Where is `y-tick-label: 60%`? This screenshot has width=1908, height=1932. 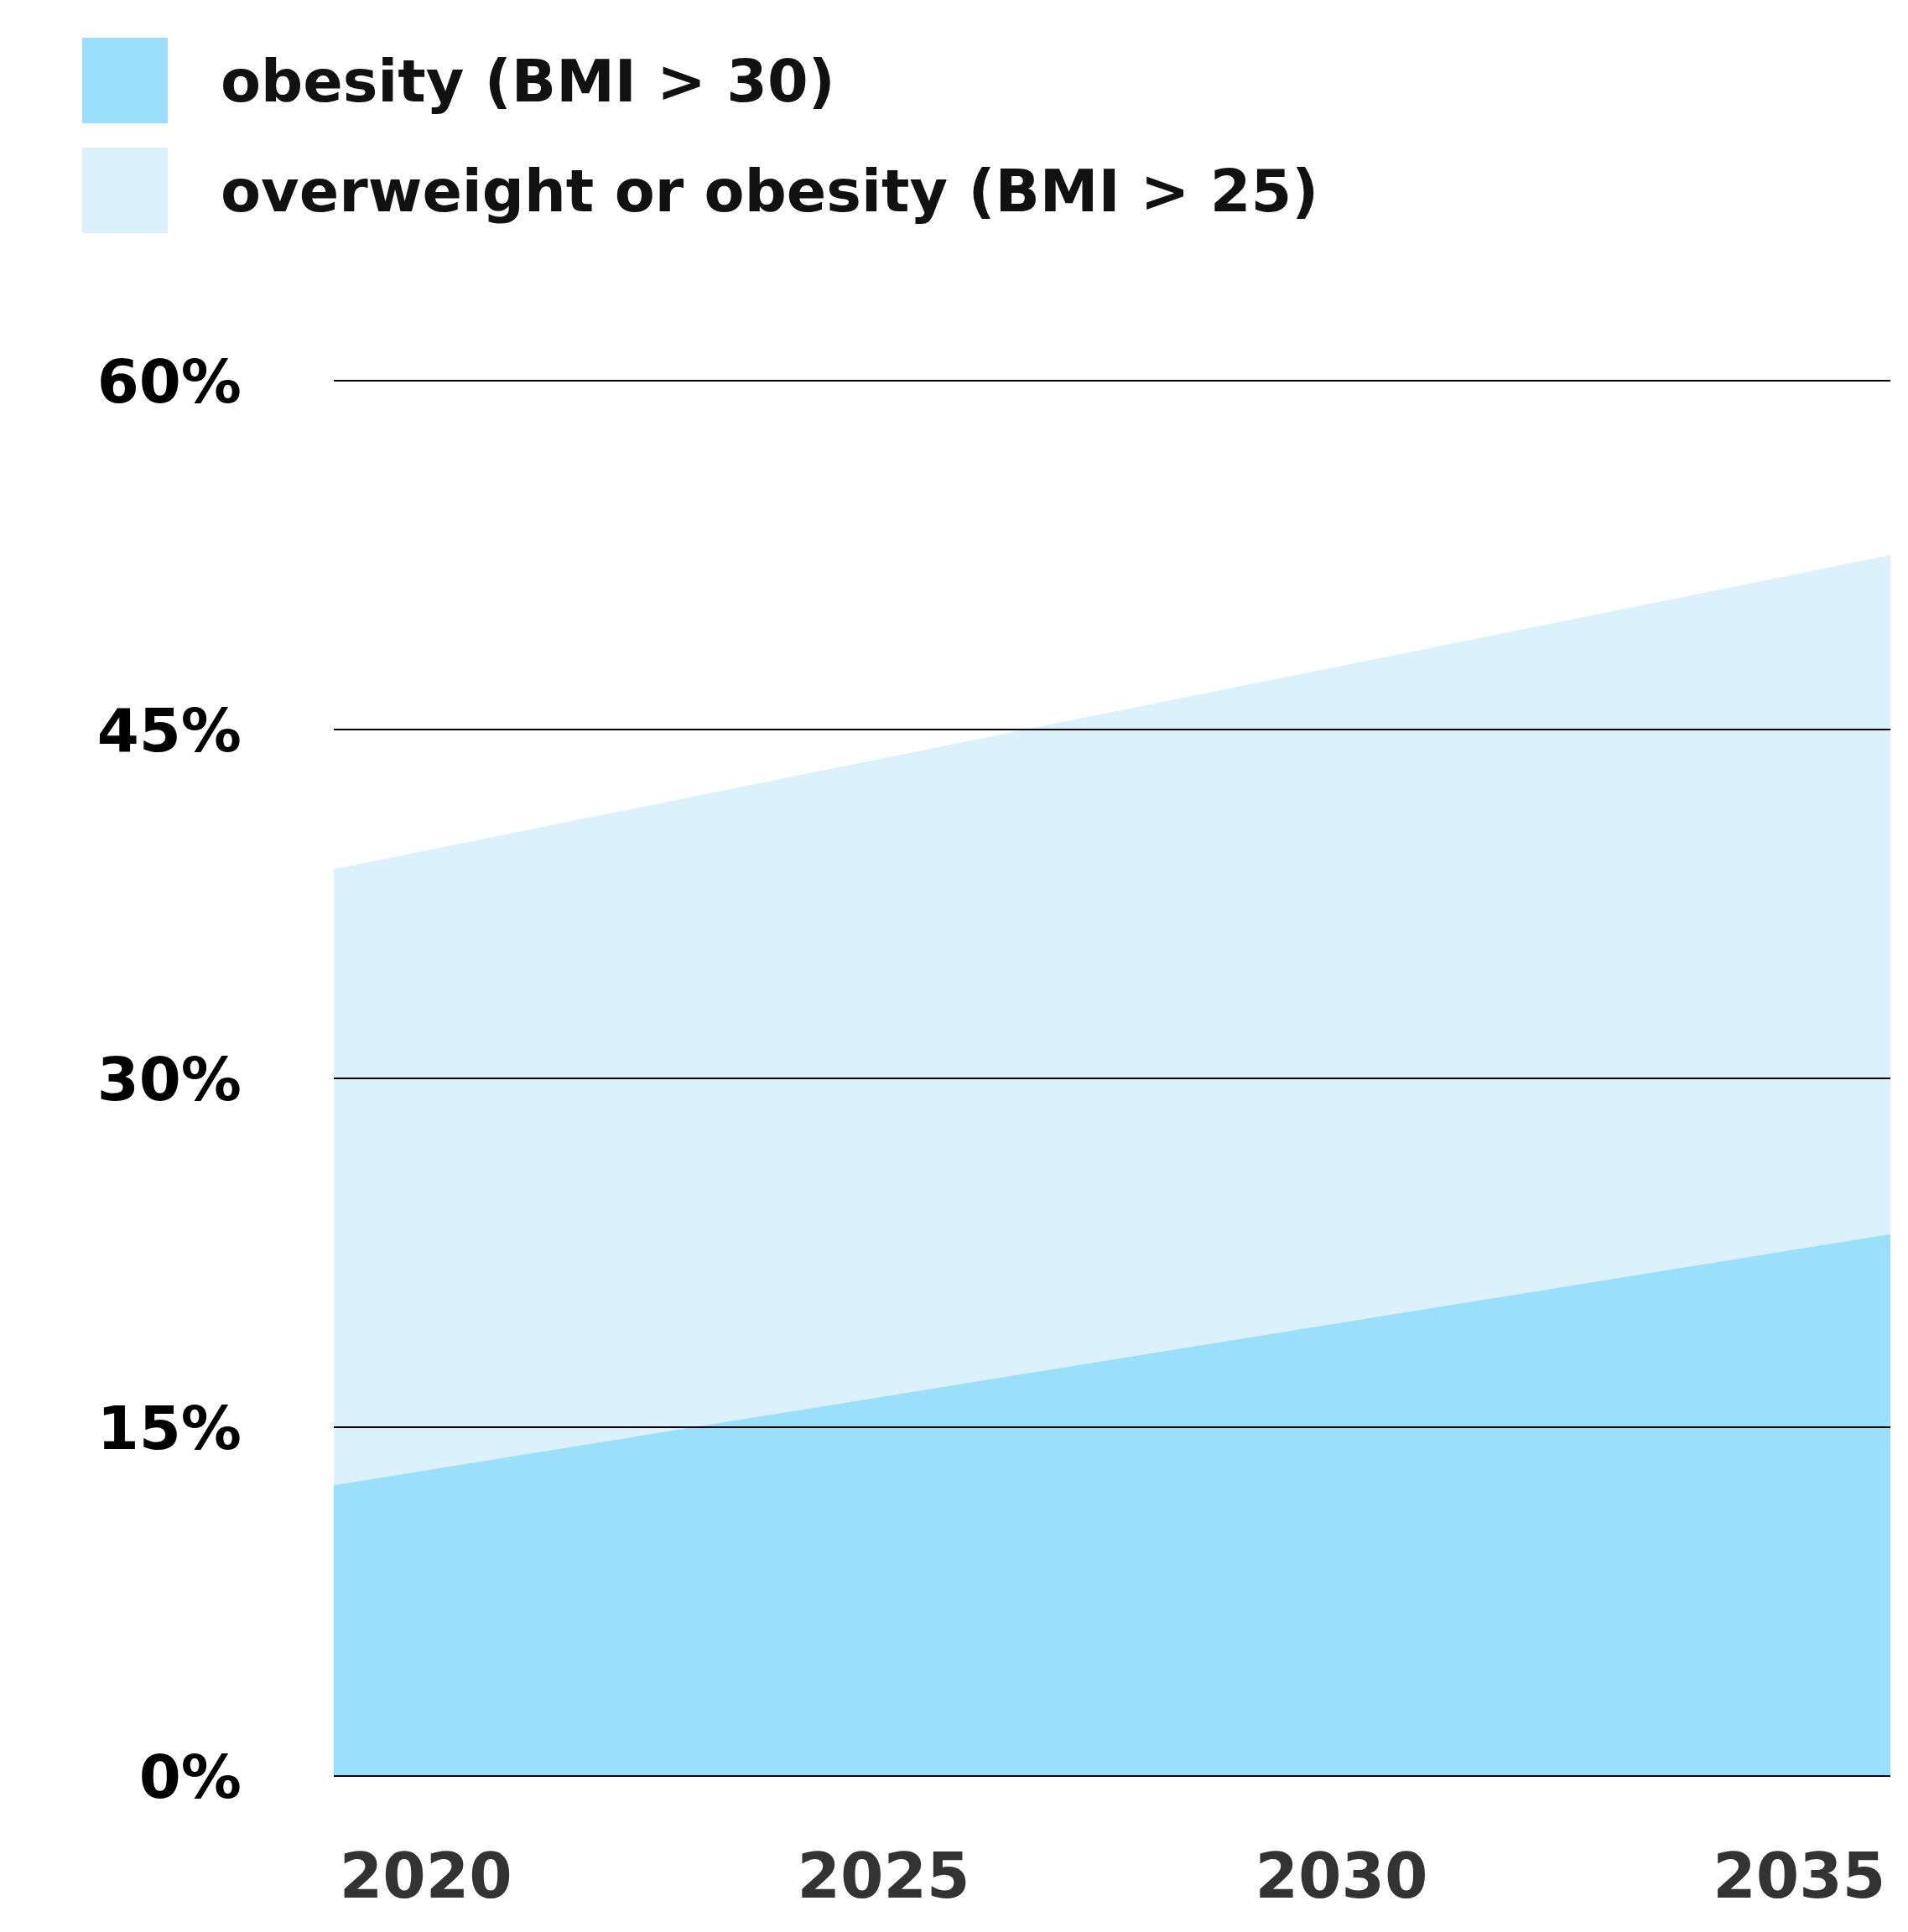 y-tick-label: 60% is located at coordinates (169, 381).